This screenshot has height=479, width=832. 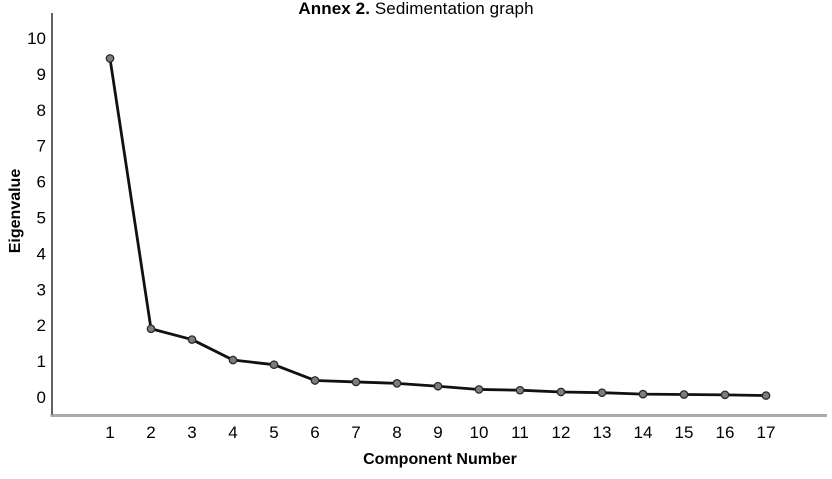 I want to click on x-tick-label: 6, so click(x=314, y=432).